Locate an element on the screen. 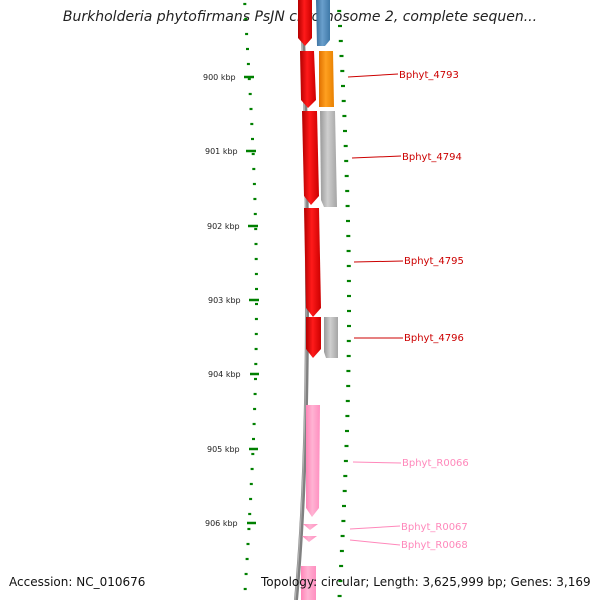  scale-label-903: 903 kbp is located at coordinates (224, 300).